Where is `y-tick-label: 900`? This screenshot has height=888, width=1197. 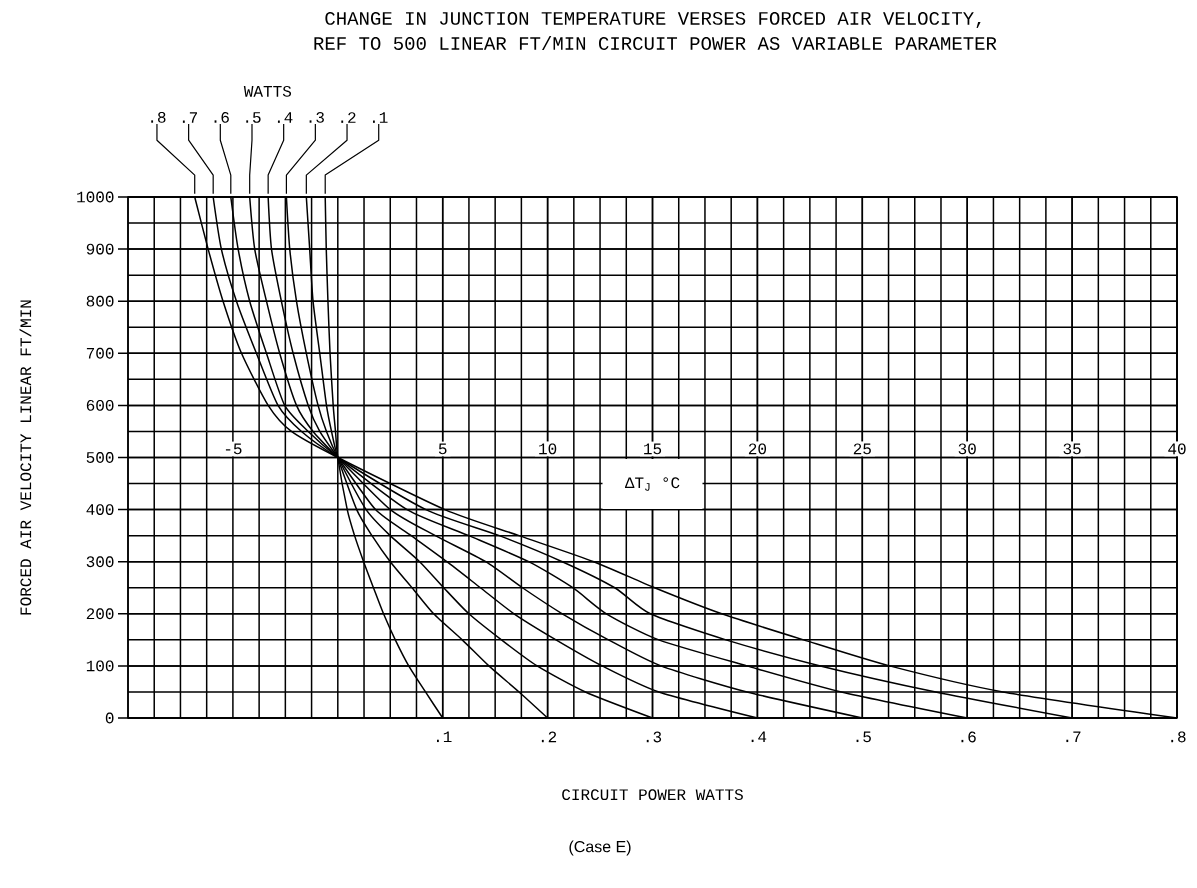 y-tick-label: 900 is located at coordinates (100, 249).